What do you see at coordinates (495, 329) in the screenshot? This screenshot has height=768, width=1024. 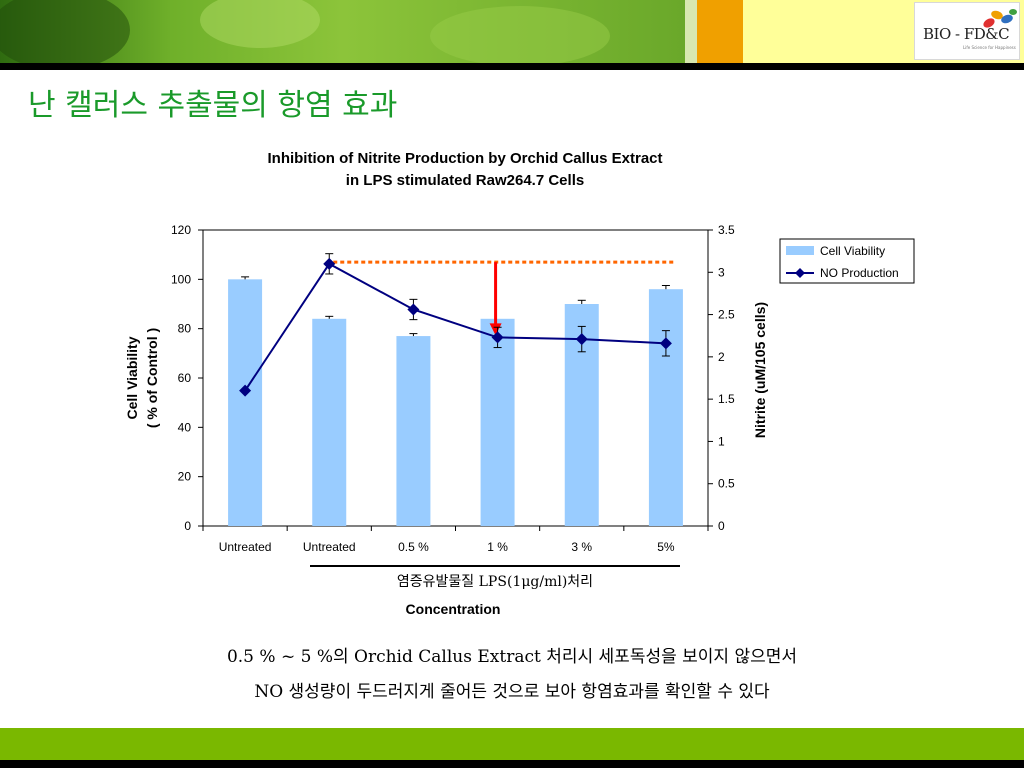 I see `arrow-head` at bounding box center [495, 329].